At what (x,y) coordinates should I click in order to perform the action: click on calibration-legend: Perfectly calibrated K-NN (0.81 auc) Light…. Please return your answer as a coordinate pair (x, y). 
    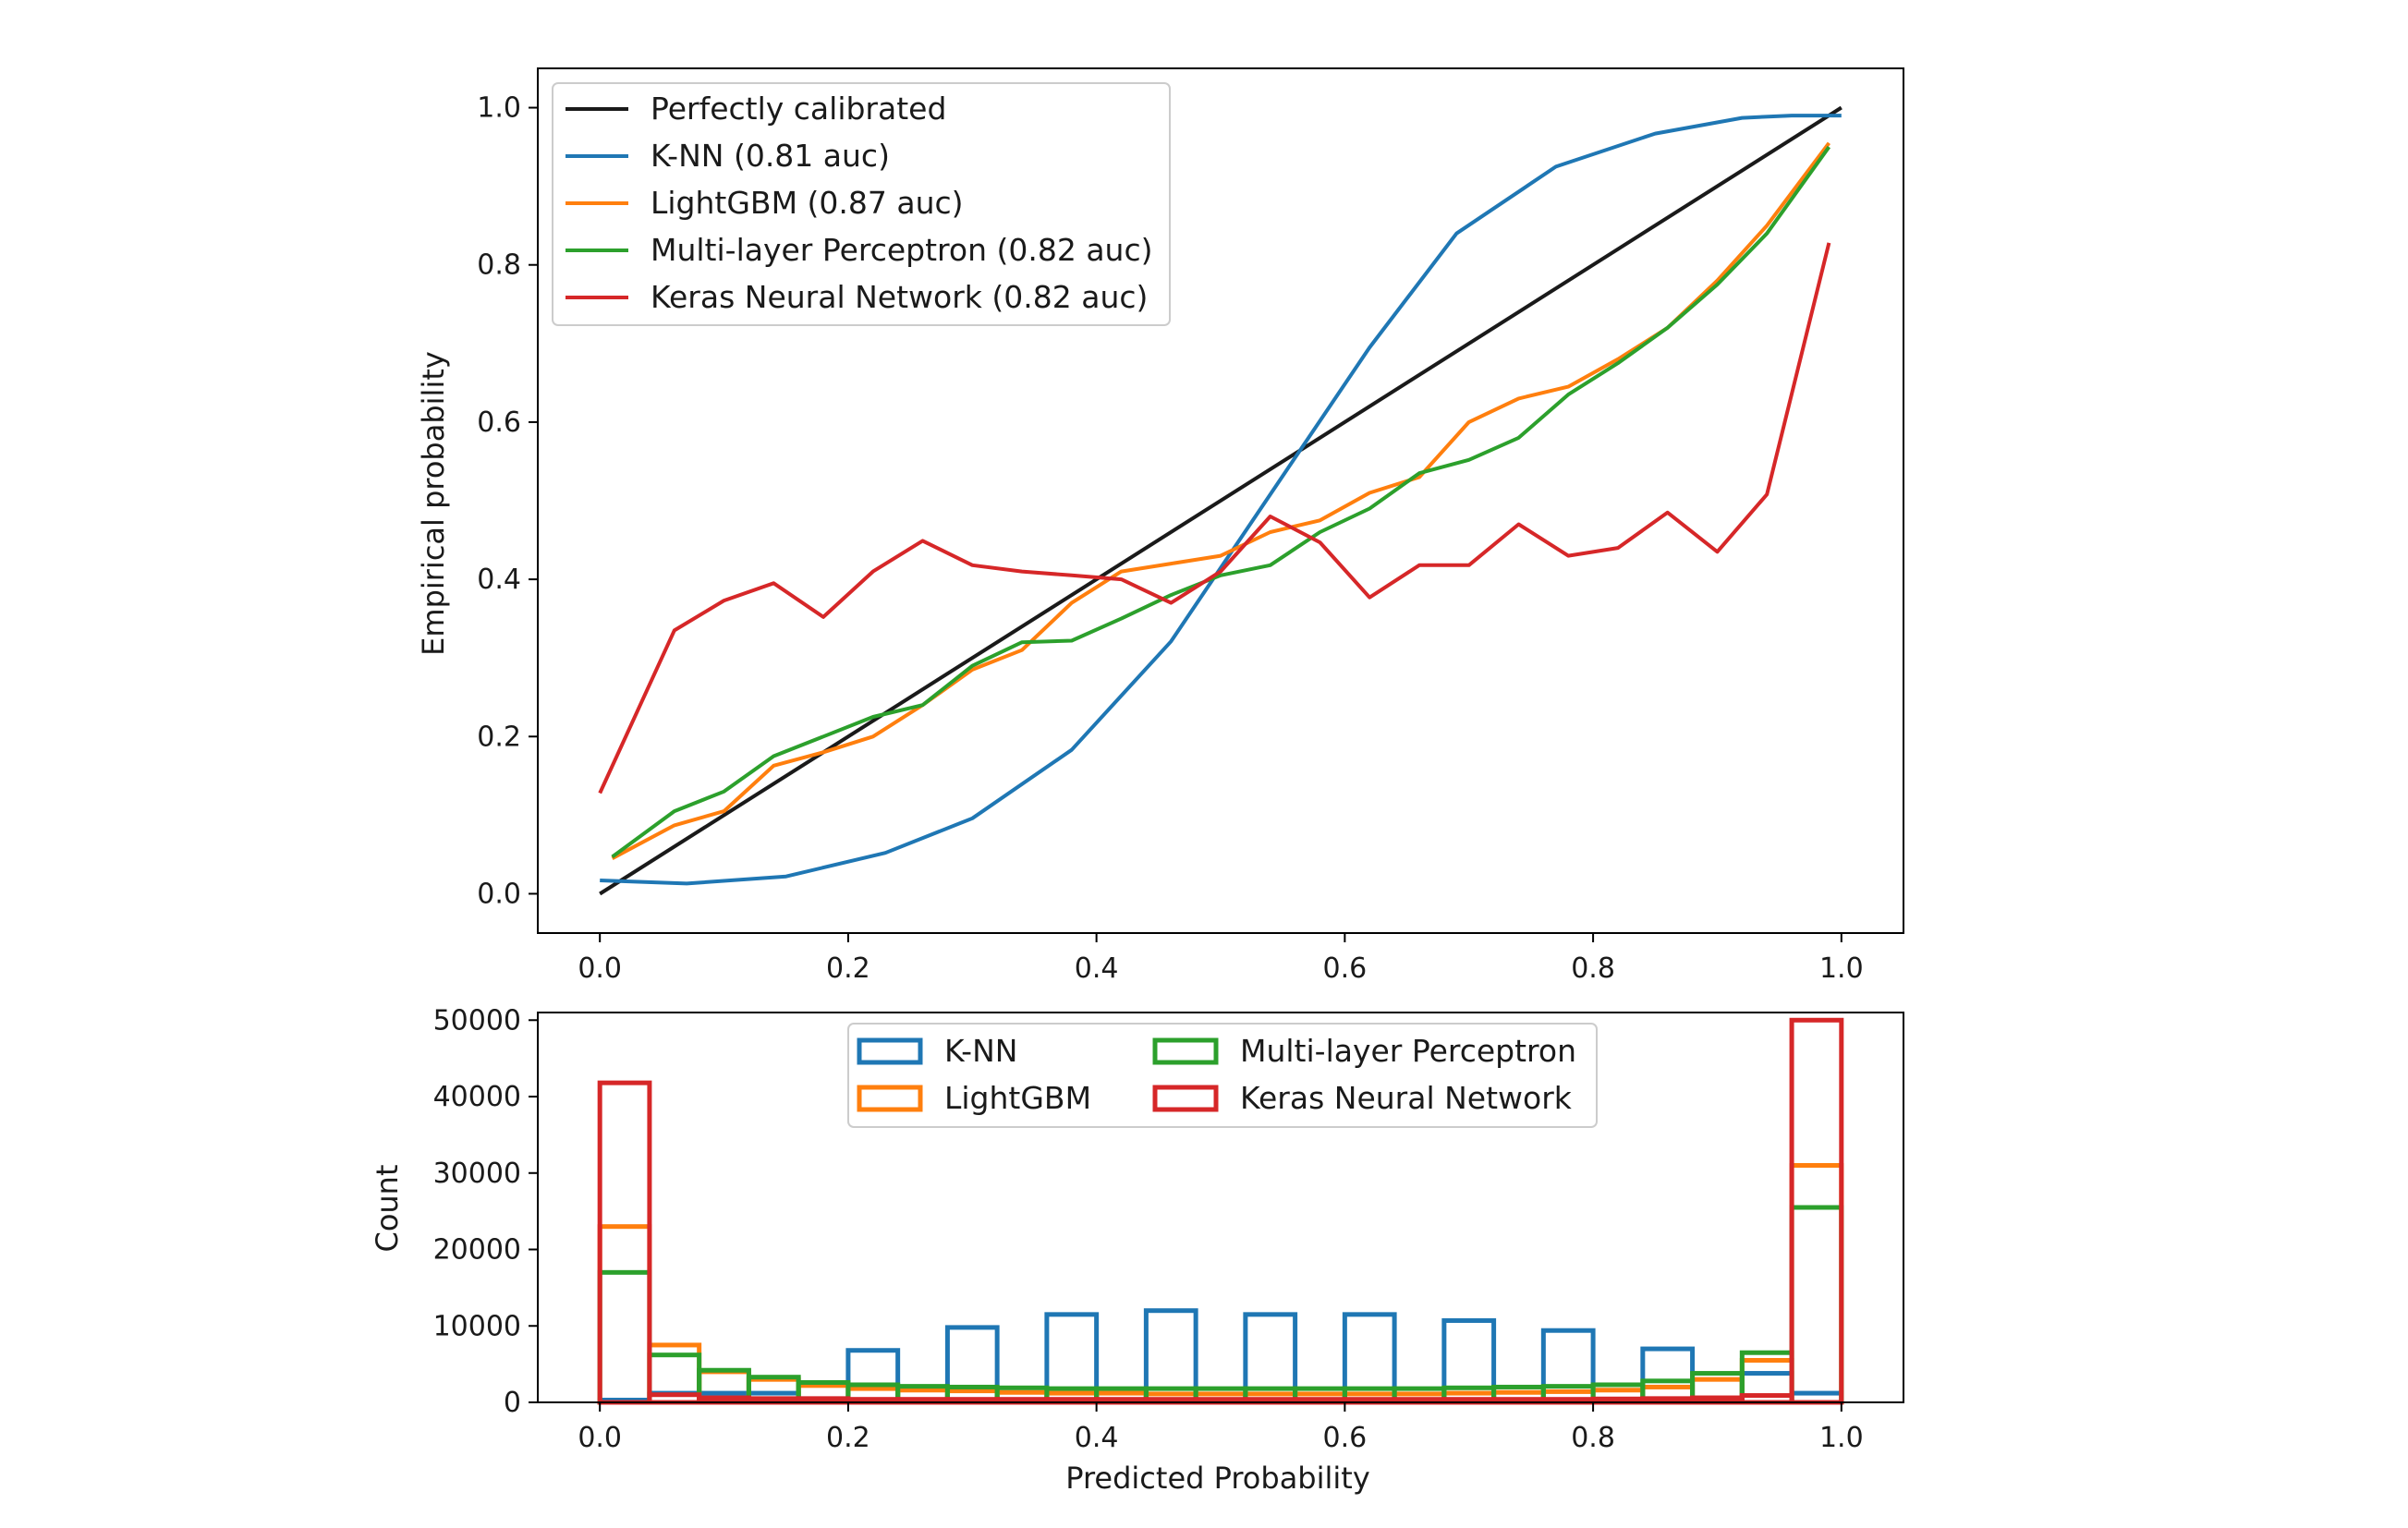
    Looking at the image, I should click on (861, 204).